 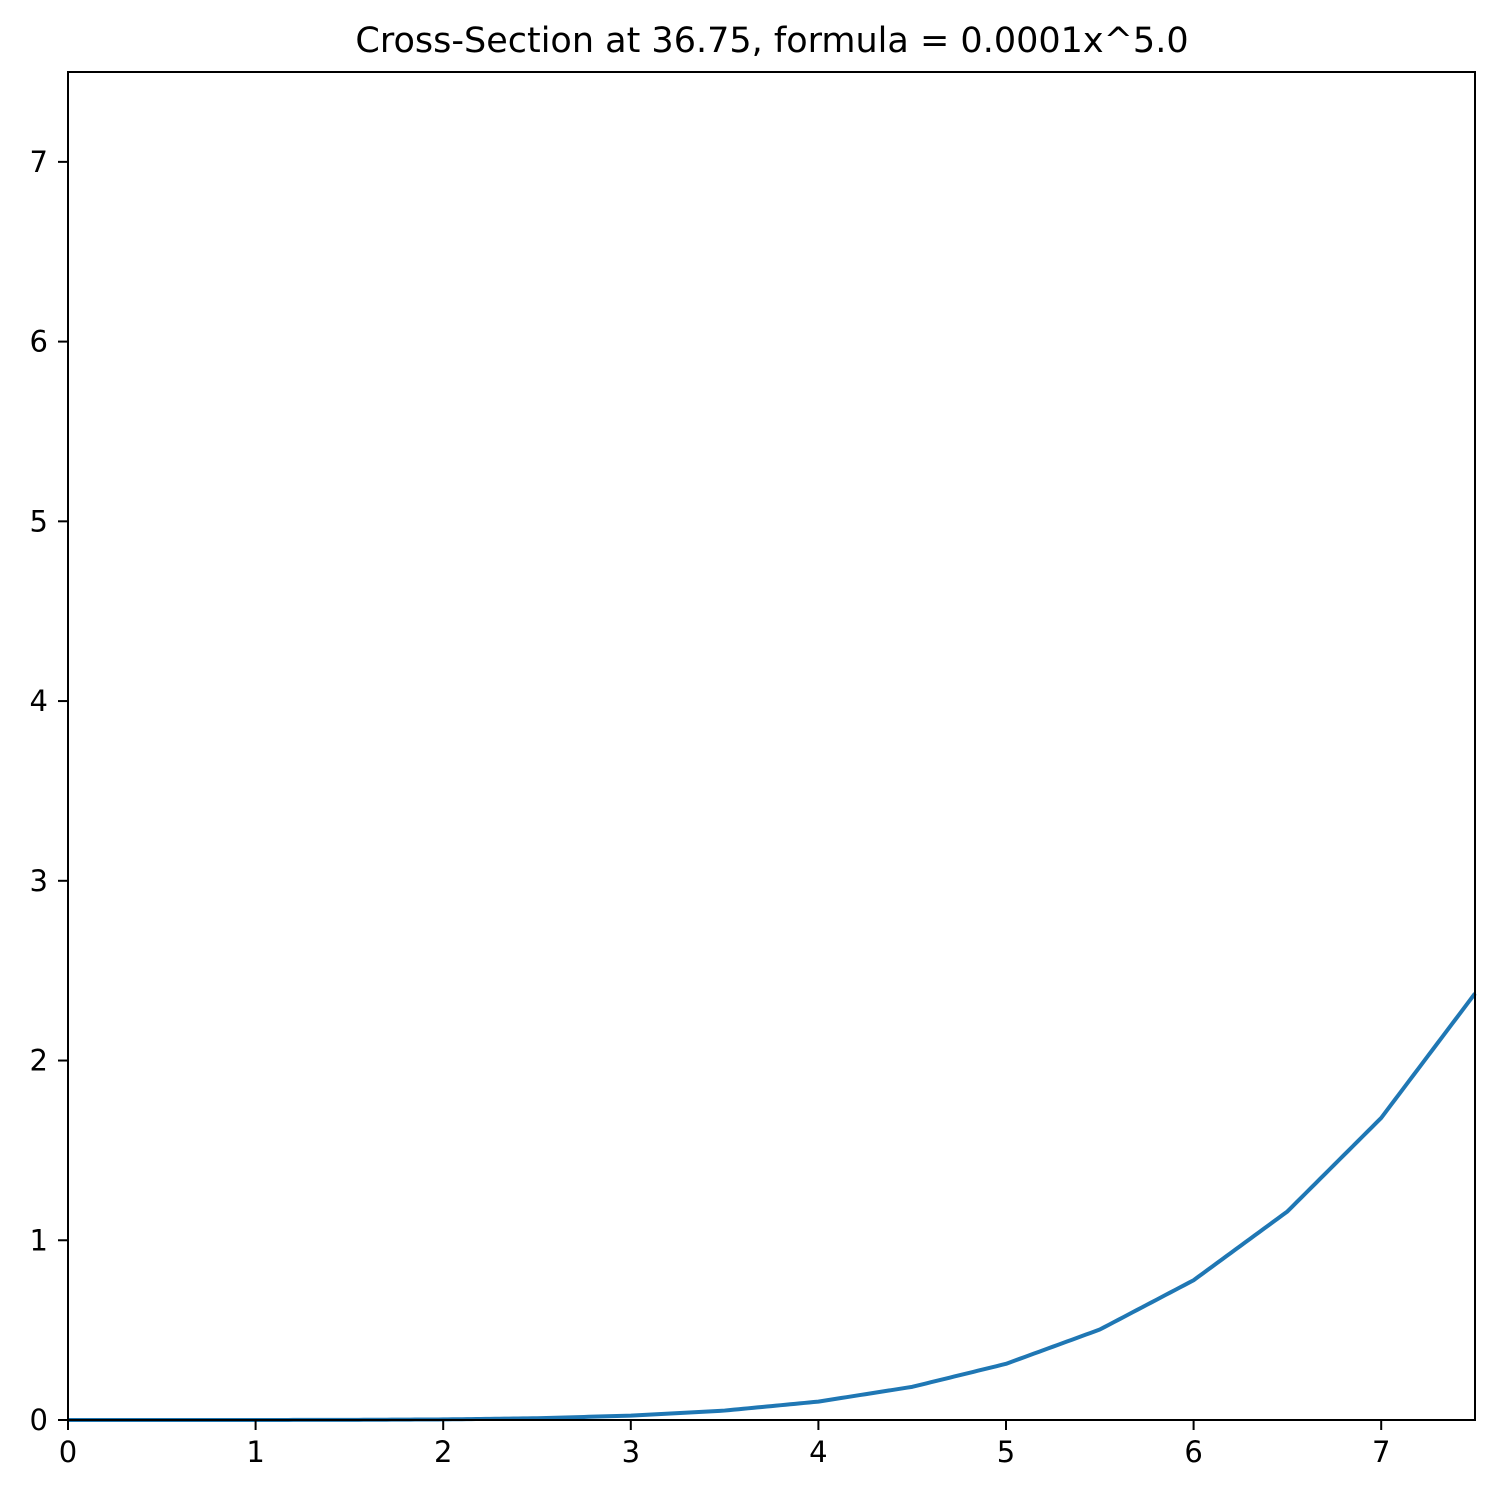 I want to click on x-tick-label: 0, so click(x=68, y=1452).